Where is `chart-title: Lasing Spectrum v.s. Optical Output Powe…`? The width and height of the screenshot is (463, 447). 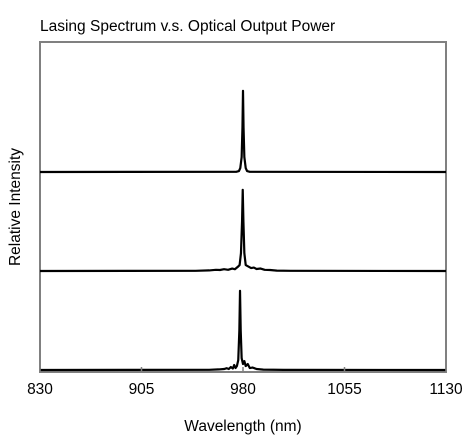
chart-title: Lasing Spectrum v.s. Optical Output Powe… is located at coordinates (187, 26).